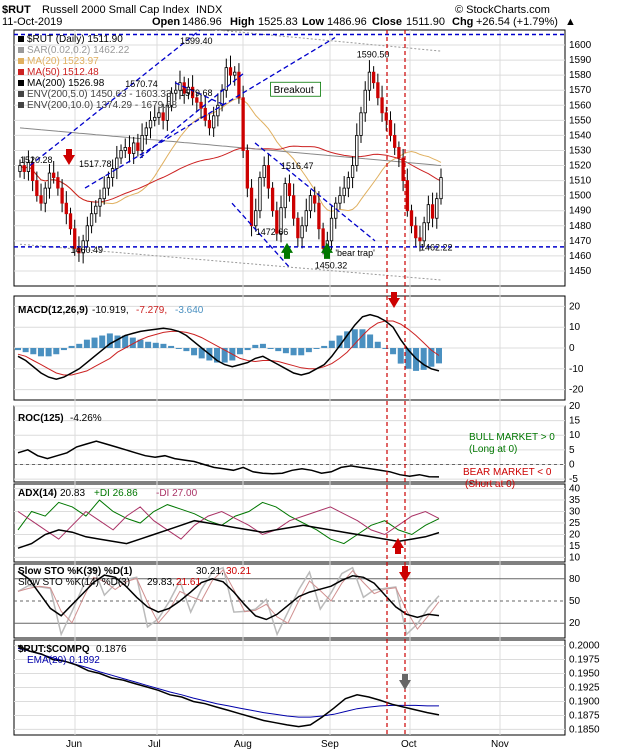 Image resolution: width=620 pixels, height=750 pixels. Describe the element at coordinates (99, 94) in the screenshot. I see `price-legend-item: ENV(200,5.0) 1450.63 - 1603.33` at that location.